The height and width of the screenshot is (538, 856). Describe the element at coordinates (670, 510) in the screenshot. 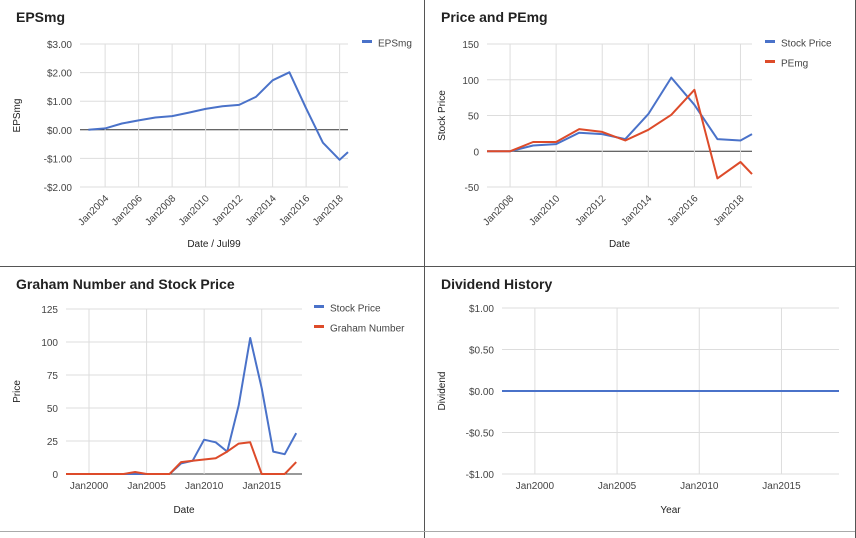

I see `x-axis-title: Year` at that location.